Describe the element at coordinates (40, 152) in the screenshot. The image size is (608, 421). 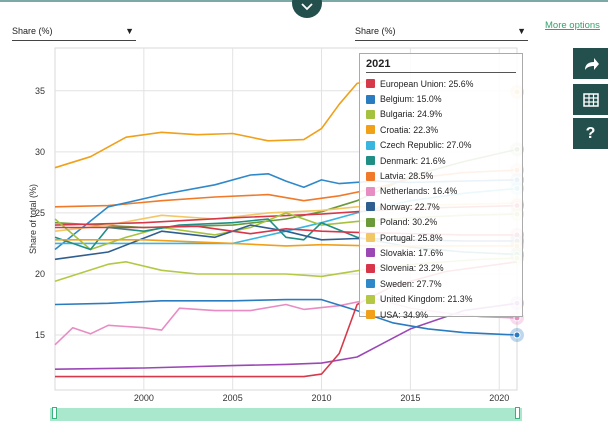
I see `y-tick-label: 30` at that location.